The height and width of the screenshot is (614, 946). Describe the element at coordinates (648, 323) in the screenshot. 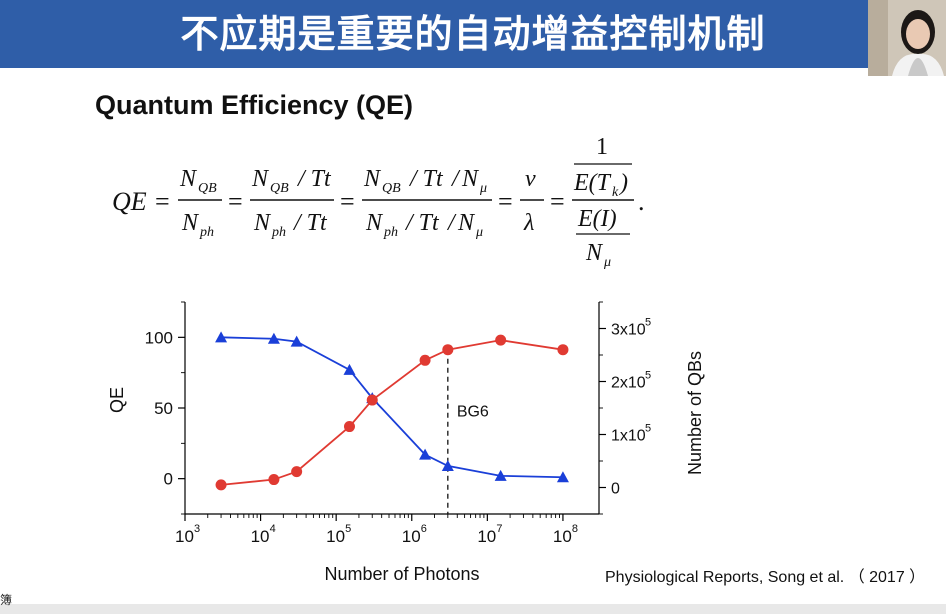

I see `yr-tick-exp-3: 5` at that location.